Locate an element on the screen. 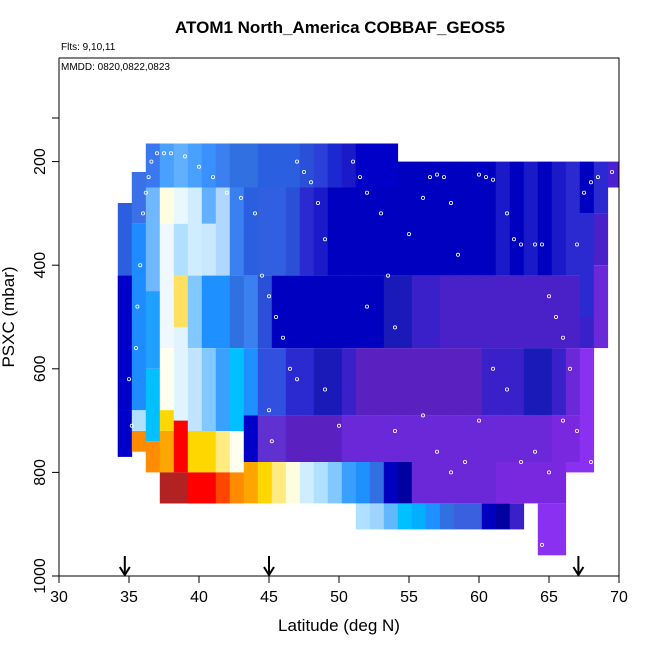 This screenshot has width=650, height=650. y-tick-label: 600 is located at coordinates (40, 368).